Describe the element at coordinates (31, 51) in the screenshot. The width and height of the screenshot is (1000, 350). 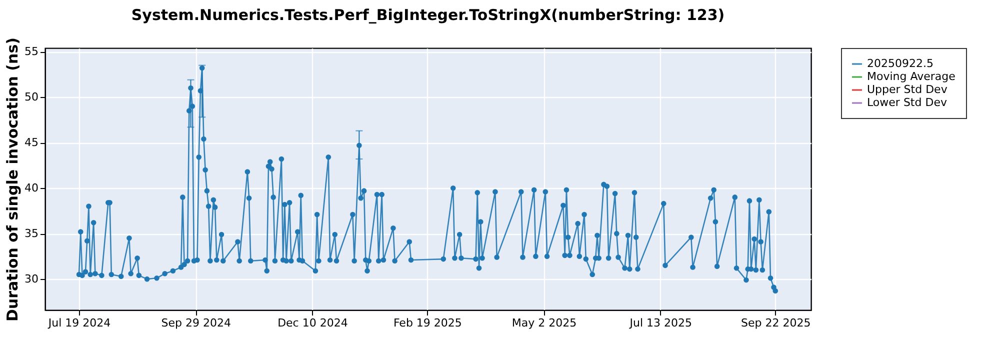
I see `y-tick-label: 55` at that location.